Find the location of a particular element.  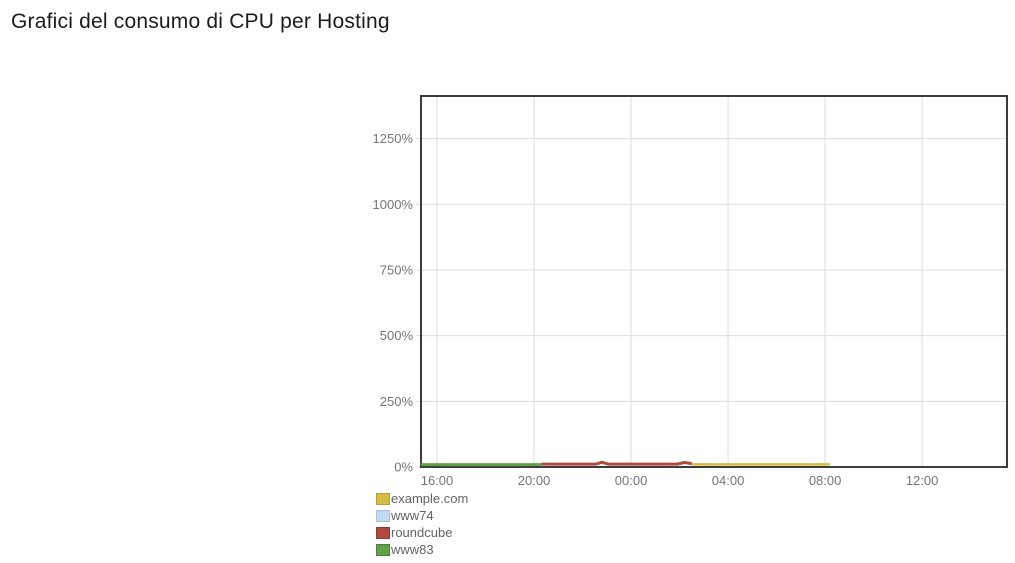

chart-legend: example.com www74 roundcube www83 is located at coordinates (422, 524).